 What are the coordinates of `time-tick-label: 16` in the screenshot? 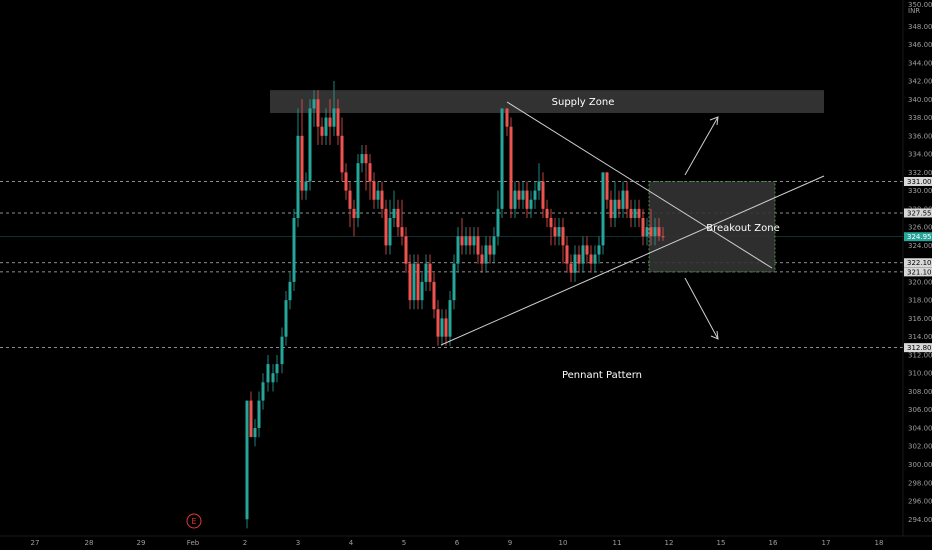 It's located at (773, 543).